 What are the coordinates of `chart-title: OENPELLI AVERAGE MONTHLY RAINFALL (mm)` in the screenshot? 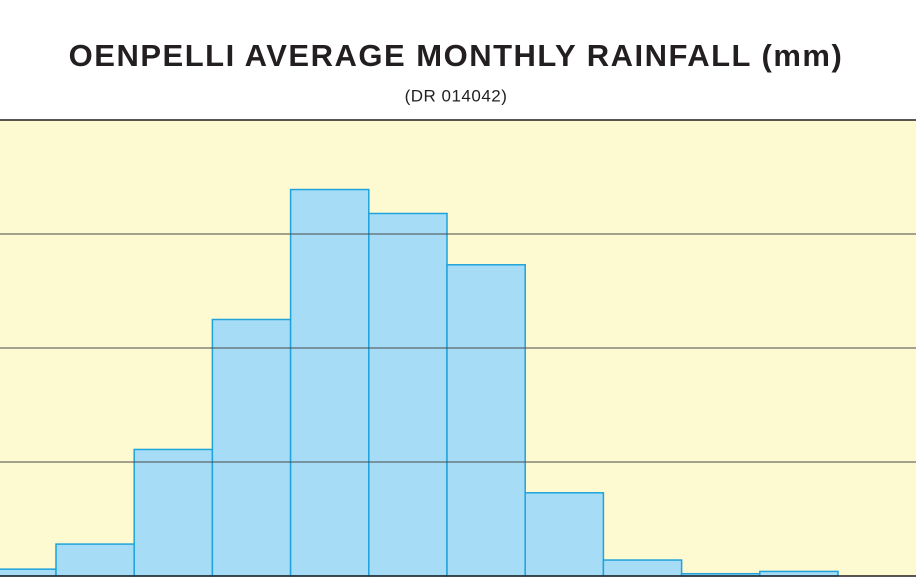 It's located at (456, 55).